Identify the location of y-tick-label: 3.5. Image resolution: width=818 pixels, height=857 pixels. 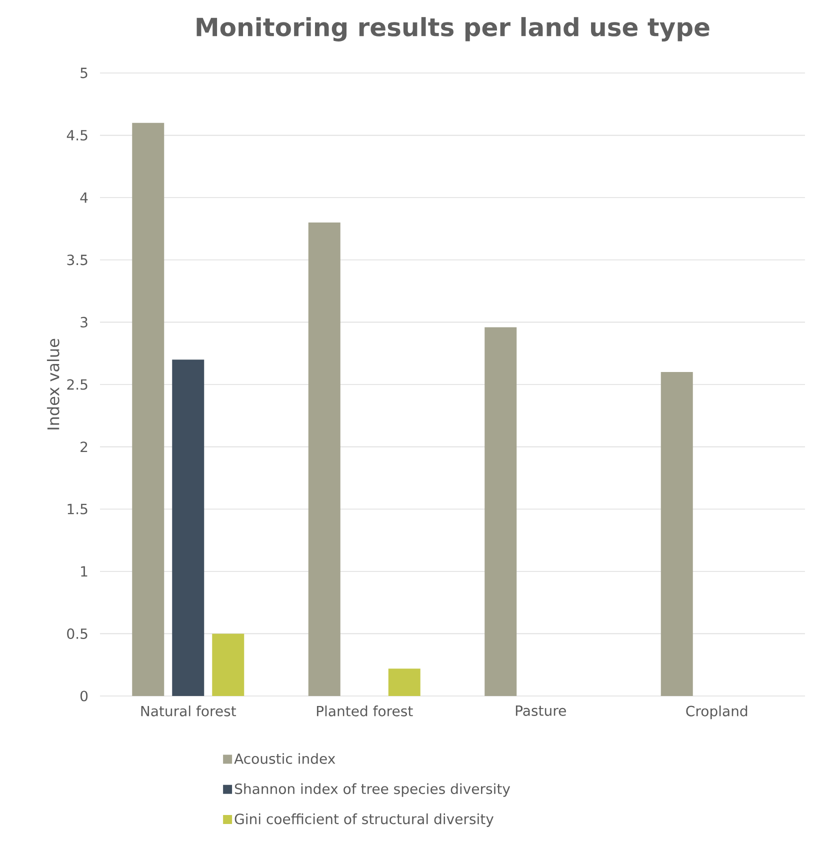
(77, 260).